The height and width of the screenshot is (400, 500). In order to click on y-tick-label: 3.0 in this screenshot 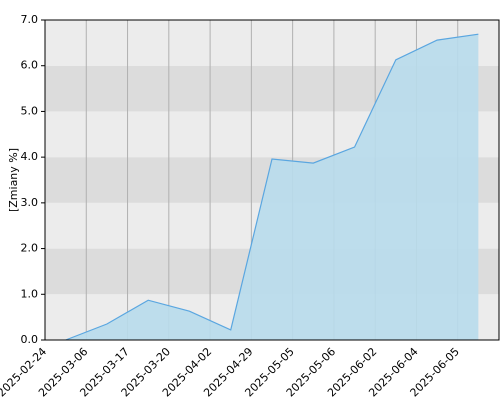, I will do `click(30, 202)`.